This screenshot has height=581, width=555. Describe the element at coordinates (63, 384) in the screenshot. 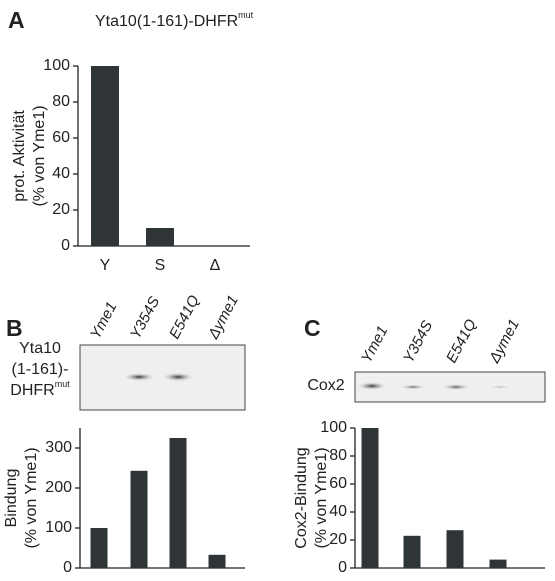

I see `blot-label-superscript: mut` at that location.